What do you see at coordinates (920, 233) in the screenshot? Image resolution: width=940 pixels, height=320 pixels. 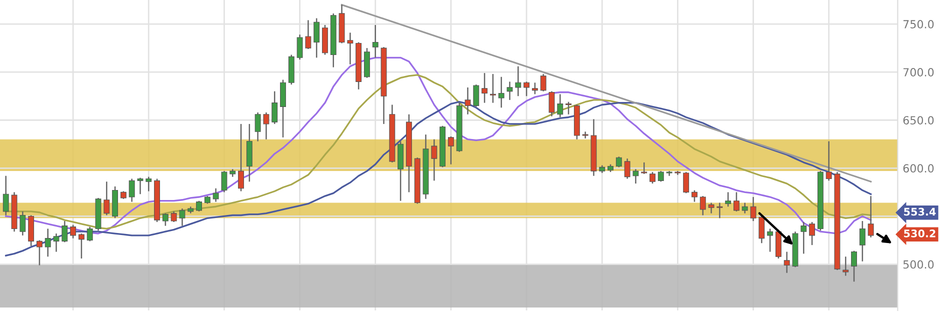 I see `text: 530.2` at bounding box center [920, 233].